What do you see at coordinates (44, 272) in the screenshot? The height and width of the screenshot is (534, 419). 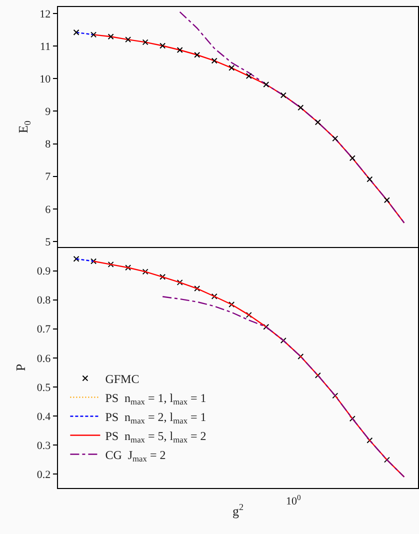 I see `y-tick-label: 0.9` at bounding box center [44, 272].